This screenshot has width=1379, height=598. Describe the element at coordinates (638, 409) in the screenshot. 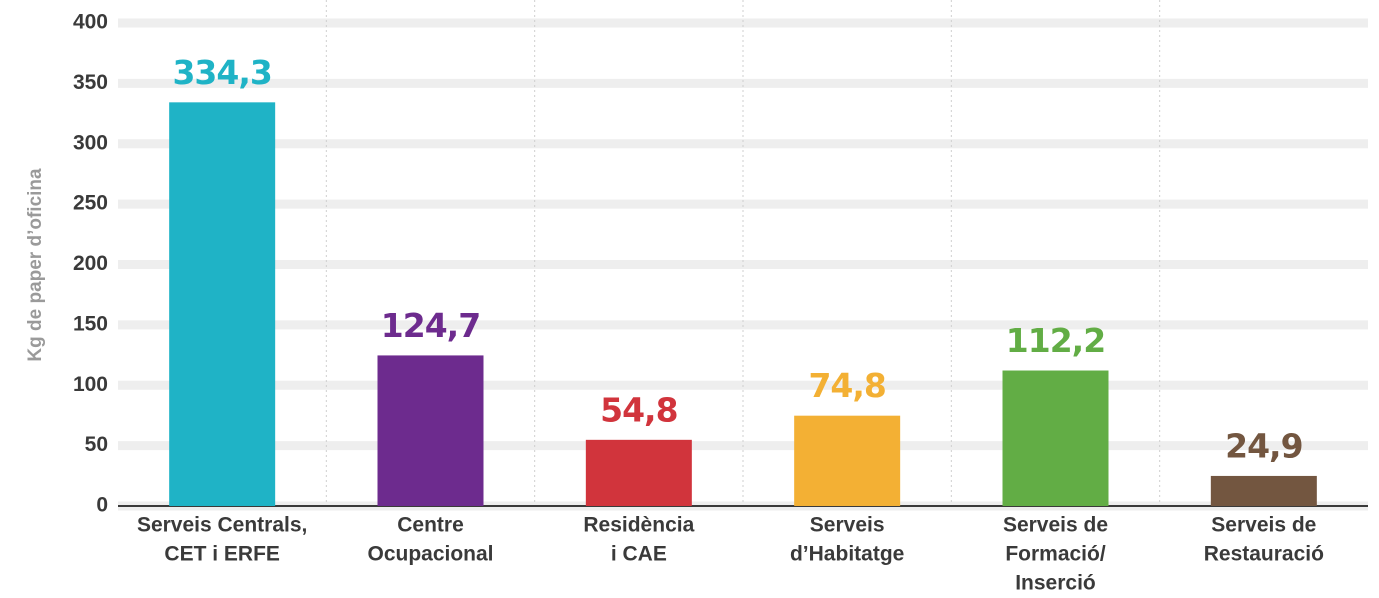

I see `value-label: 54,8` at that location.